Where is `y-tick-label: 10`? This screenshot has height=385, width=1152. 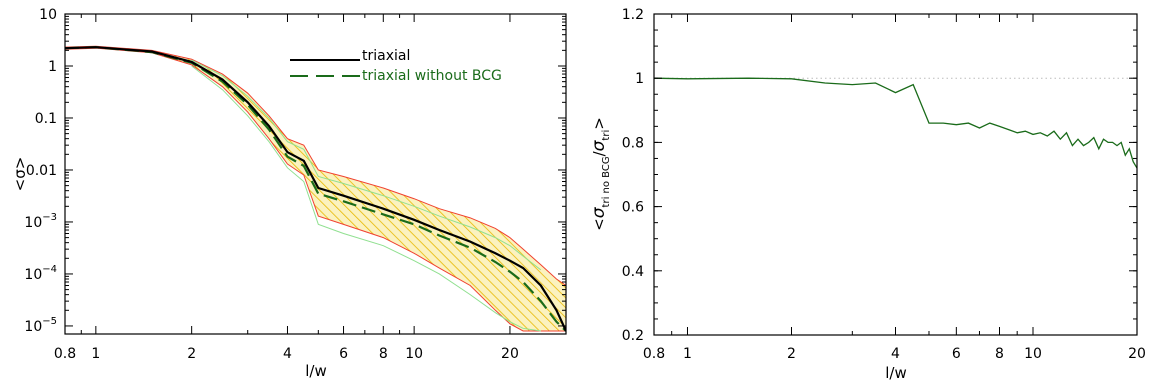 y-tick-label: 10 is located at coordinates (48, 15).